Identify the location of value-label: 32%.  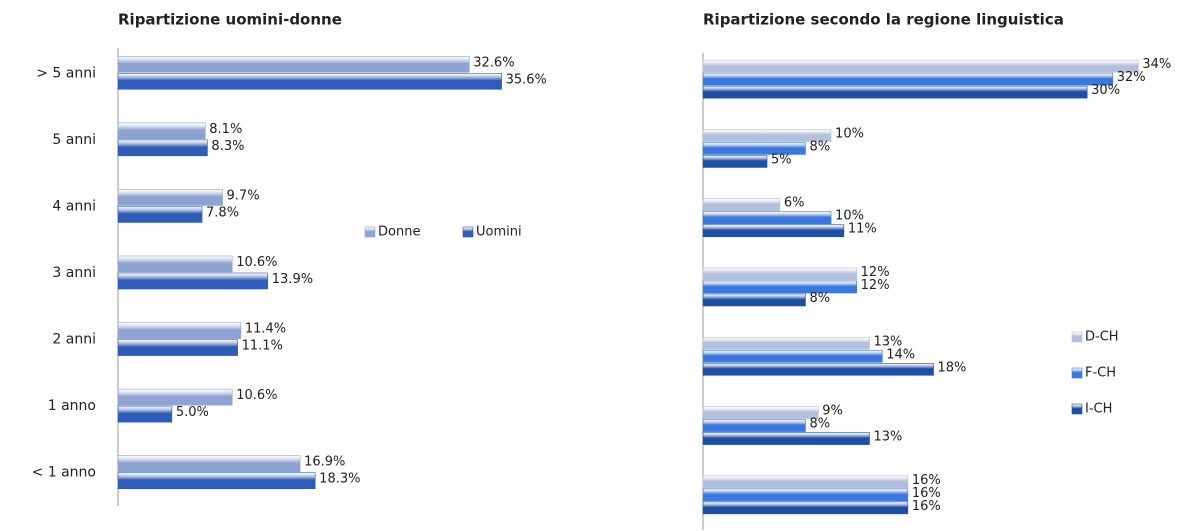
(1131, 77).